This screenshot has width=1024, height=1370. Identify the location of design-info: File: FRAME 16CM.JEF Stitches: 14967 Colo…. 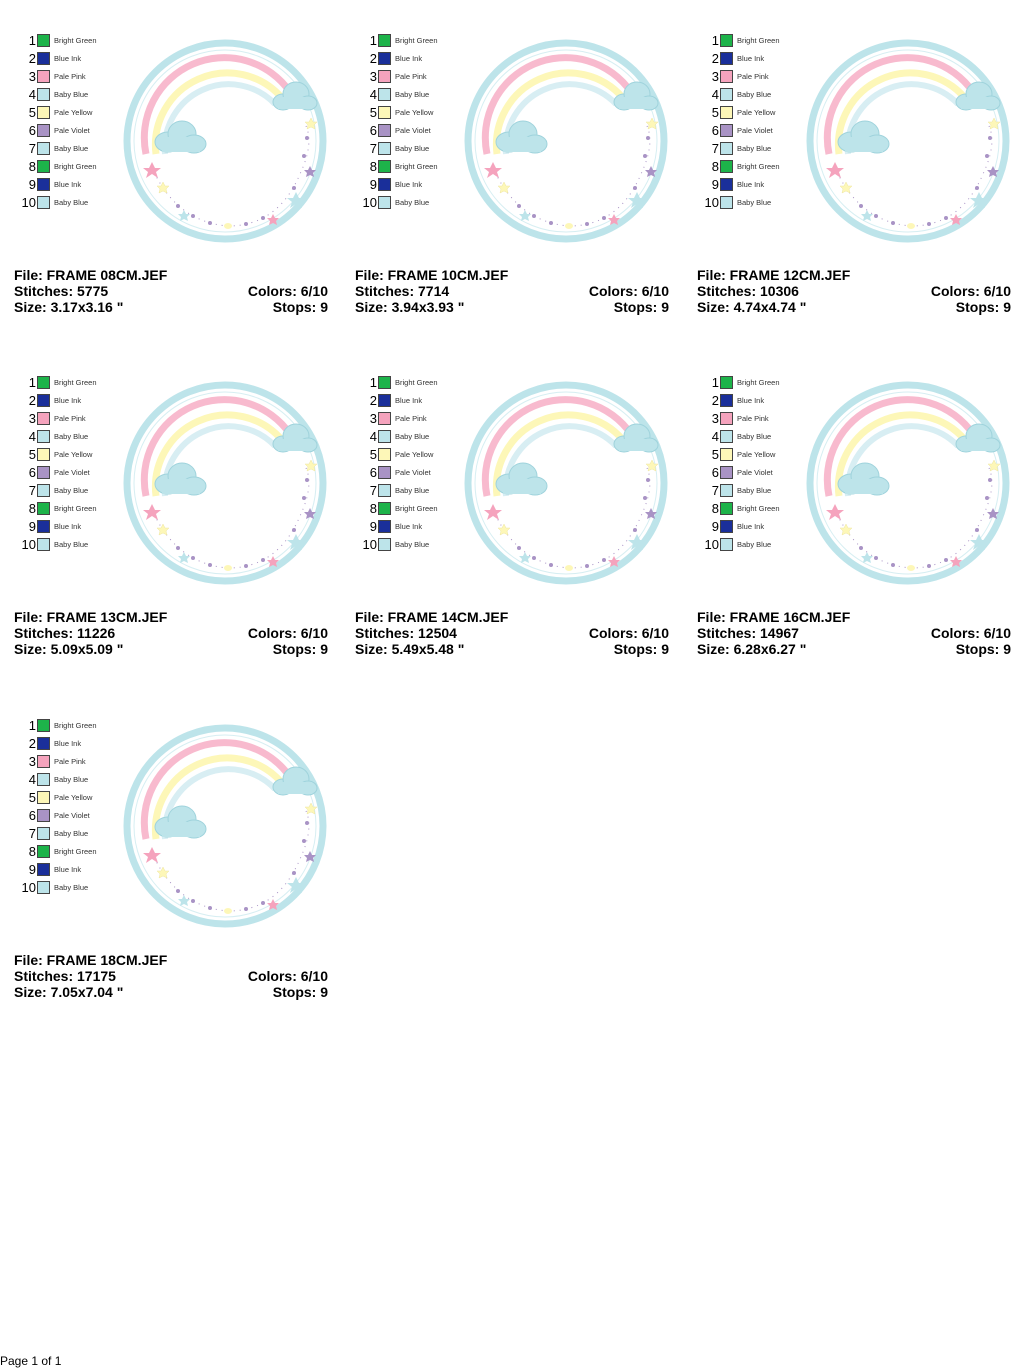
(854, 633).